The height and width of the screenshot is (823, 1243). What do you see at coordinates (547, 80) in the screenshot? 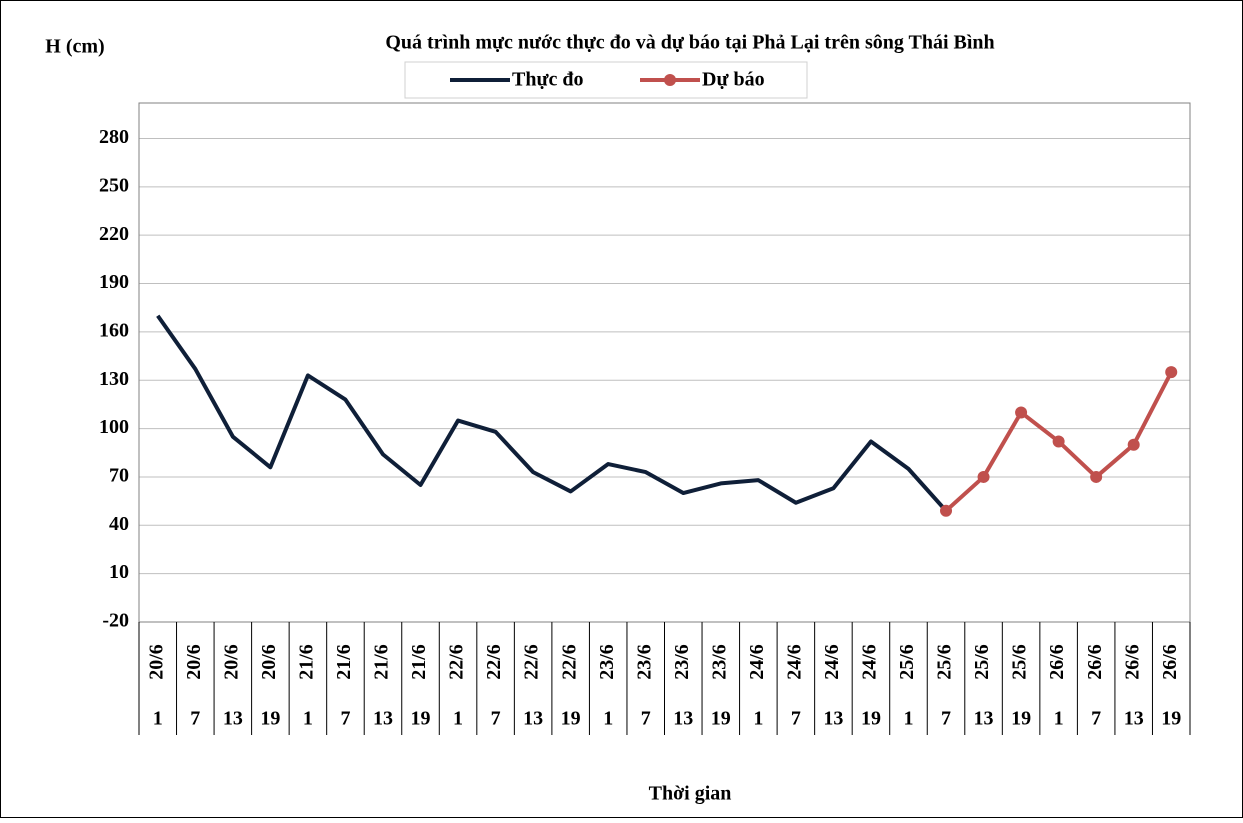
I see `legend-label: Thực đo` at bounding box center [547, 80].